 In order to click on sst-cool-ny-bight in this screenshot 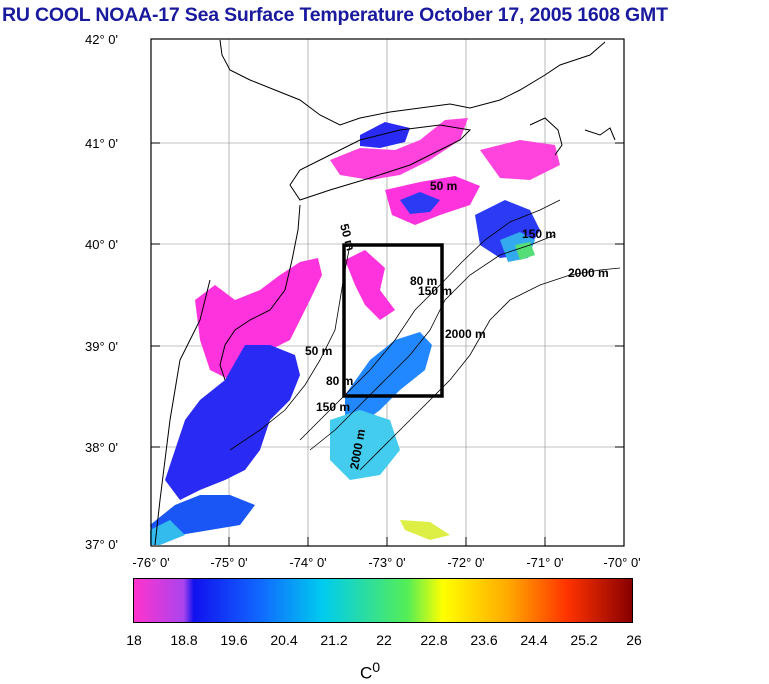, I will do `click(370, 285)`.